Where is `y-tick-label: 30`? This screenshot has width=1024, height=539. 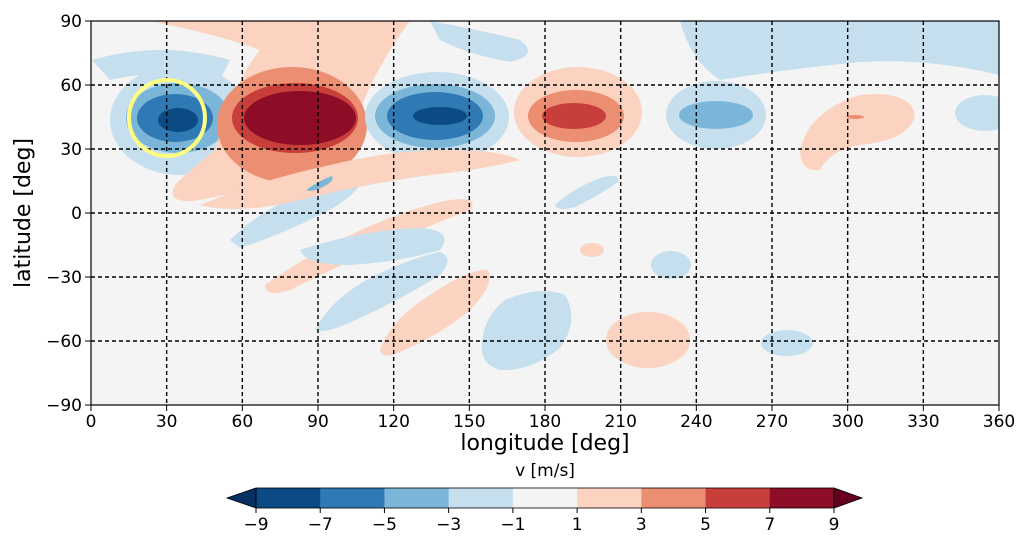 y-tick-label: 30 is located at coordinates (71, 150).